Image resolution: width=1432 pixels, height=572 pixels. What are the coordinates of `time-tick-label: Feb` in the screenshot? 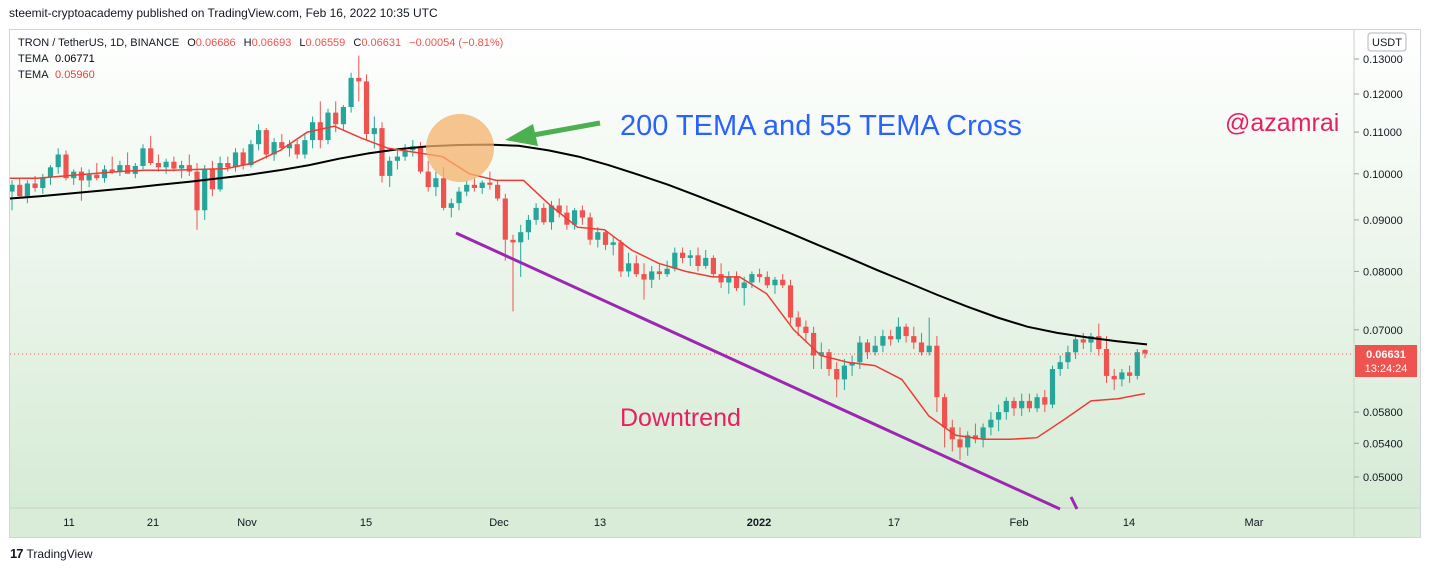 It's located at (1019, 523).